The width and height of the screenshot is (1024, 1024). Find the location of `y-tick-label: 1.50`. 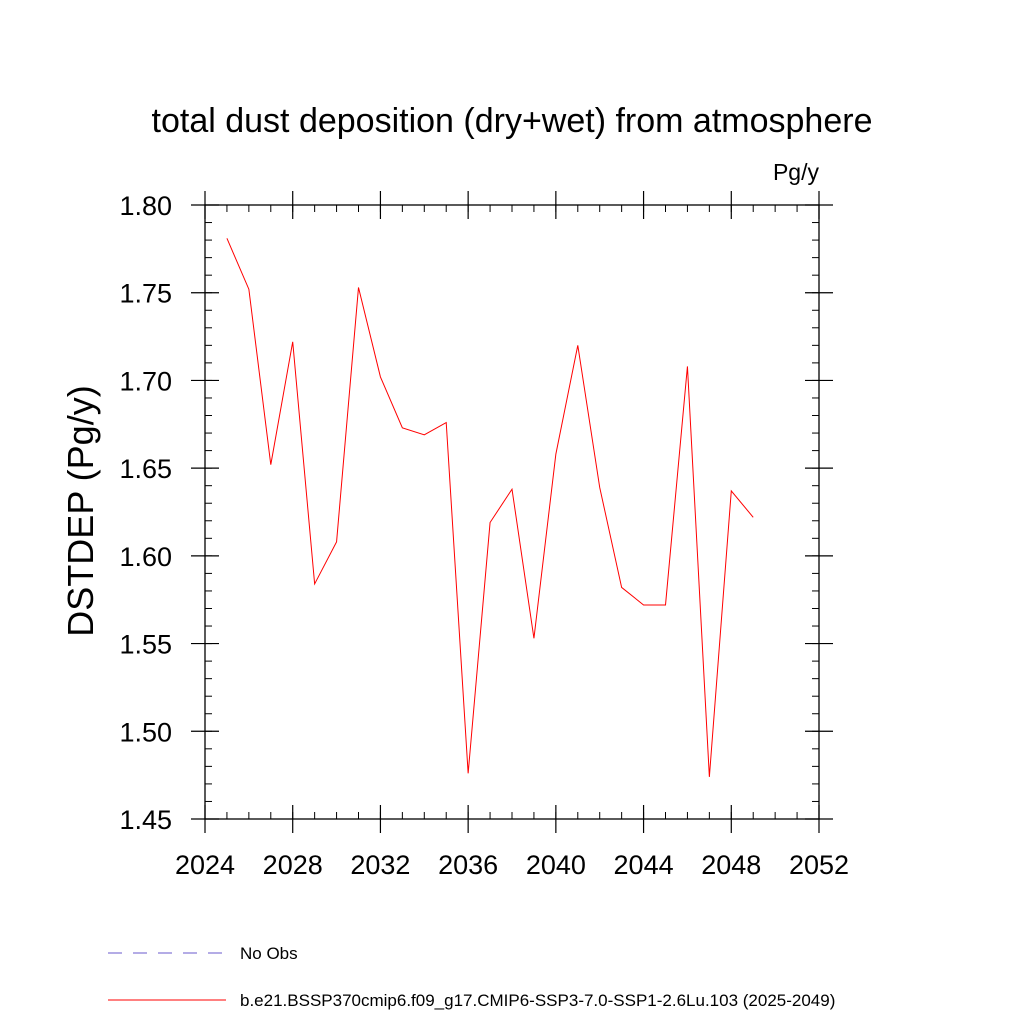

y-tick-label: 1.50 is located at coordinates (145, 732).